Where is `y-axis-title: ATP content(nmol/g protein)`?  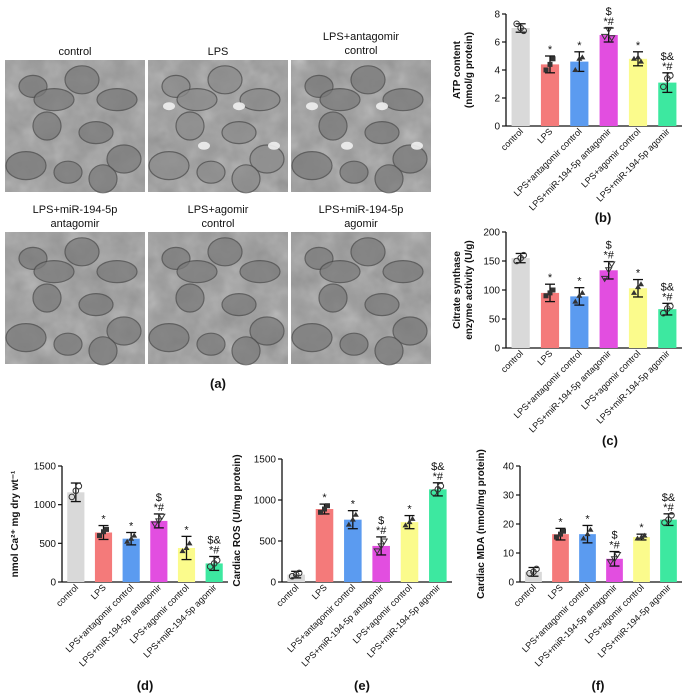
y-axis-title: ATP content(nmol/g protein) is located at coordinates (463, 70).